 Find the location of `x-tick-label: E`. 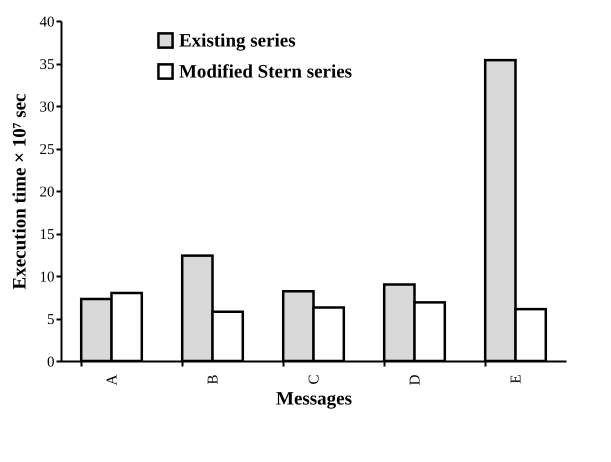

x-tick-label: E is located at coordinates (516, 379).